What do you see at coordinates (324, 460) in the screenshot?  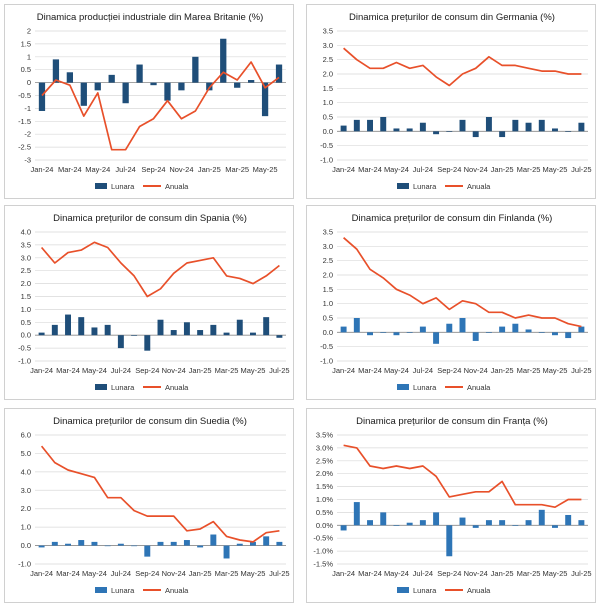 I see `y-tick-label: 2.5%` at bounding box center [324, 460].